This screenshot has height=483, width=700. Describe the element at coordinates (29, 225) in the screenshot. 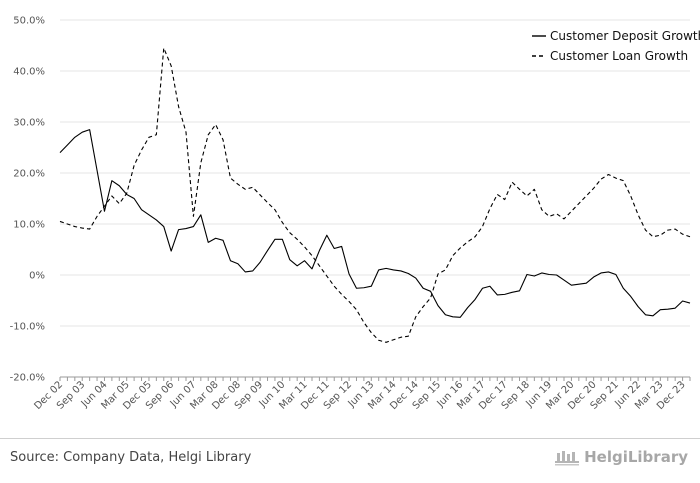

I see `y-tick-label: 10.0%` at that location.